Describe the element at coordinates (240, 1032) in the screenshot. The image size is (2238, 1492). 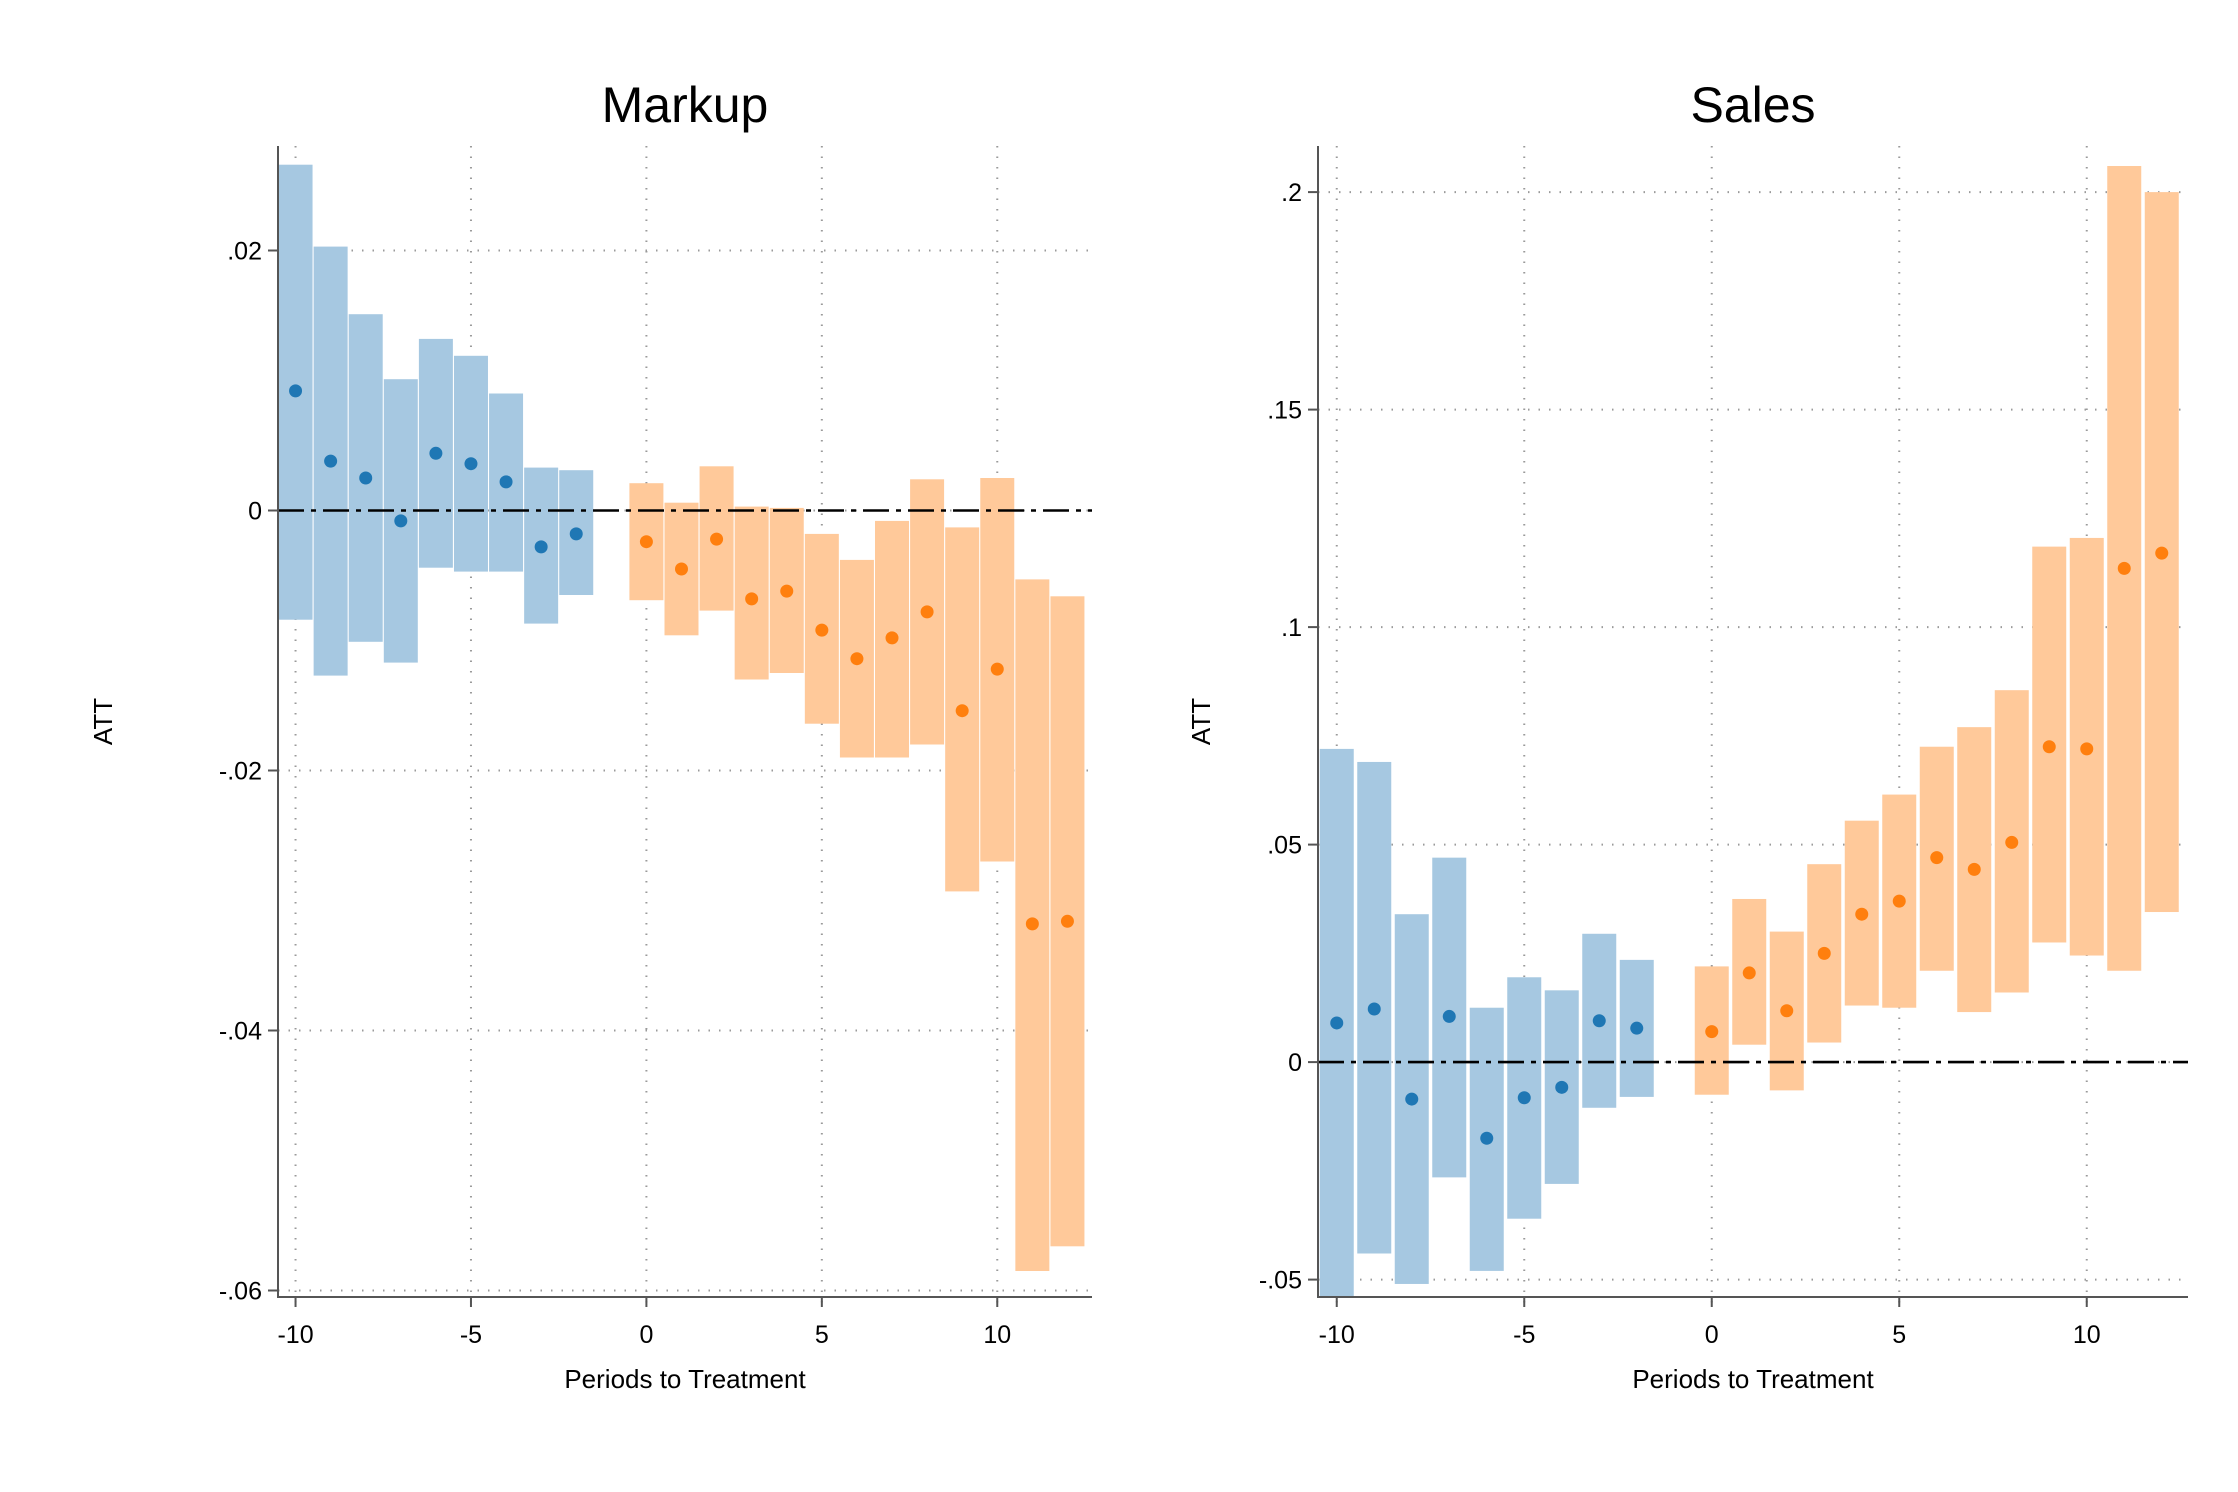
I see `y-tick-label: -.04` at that location.